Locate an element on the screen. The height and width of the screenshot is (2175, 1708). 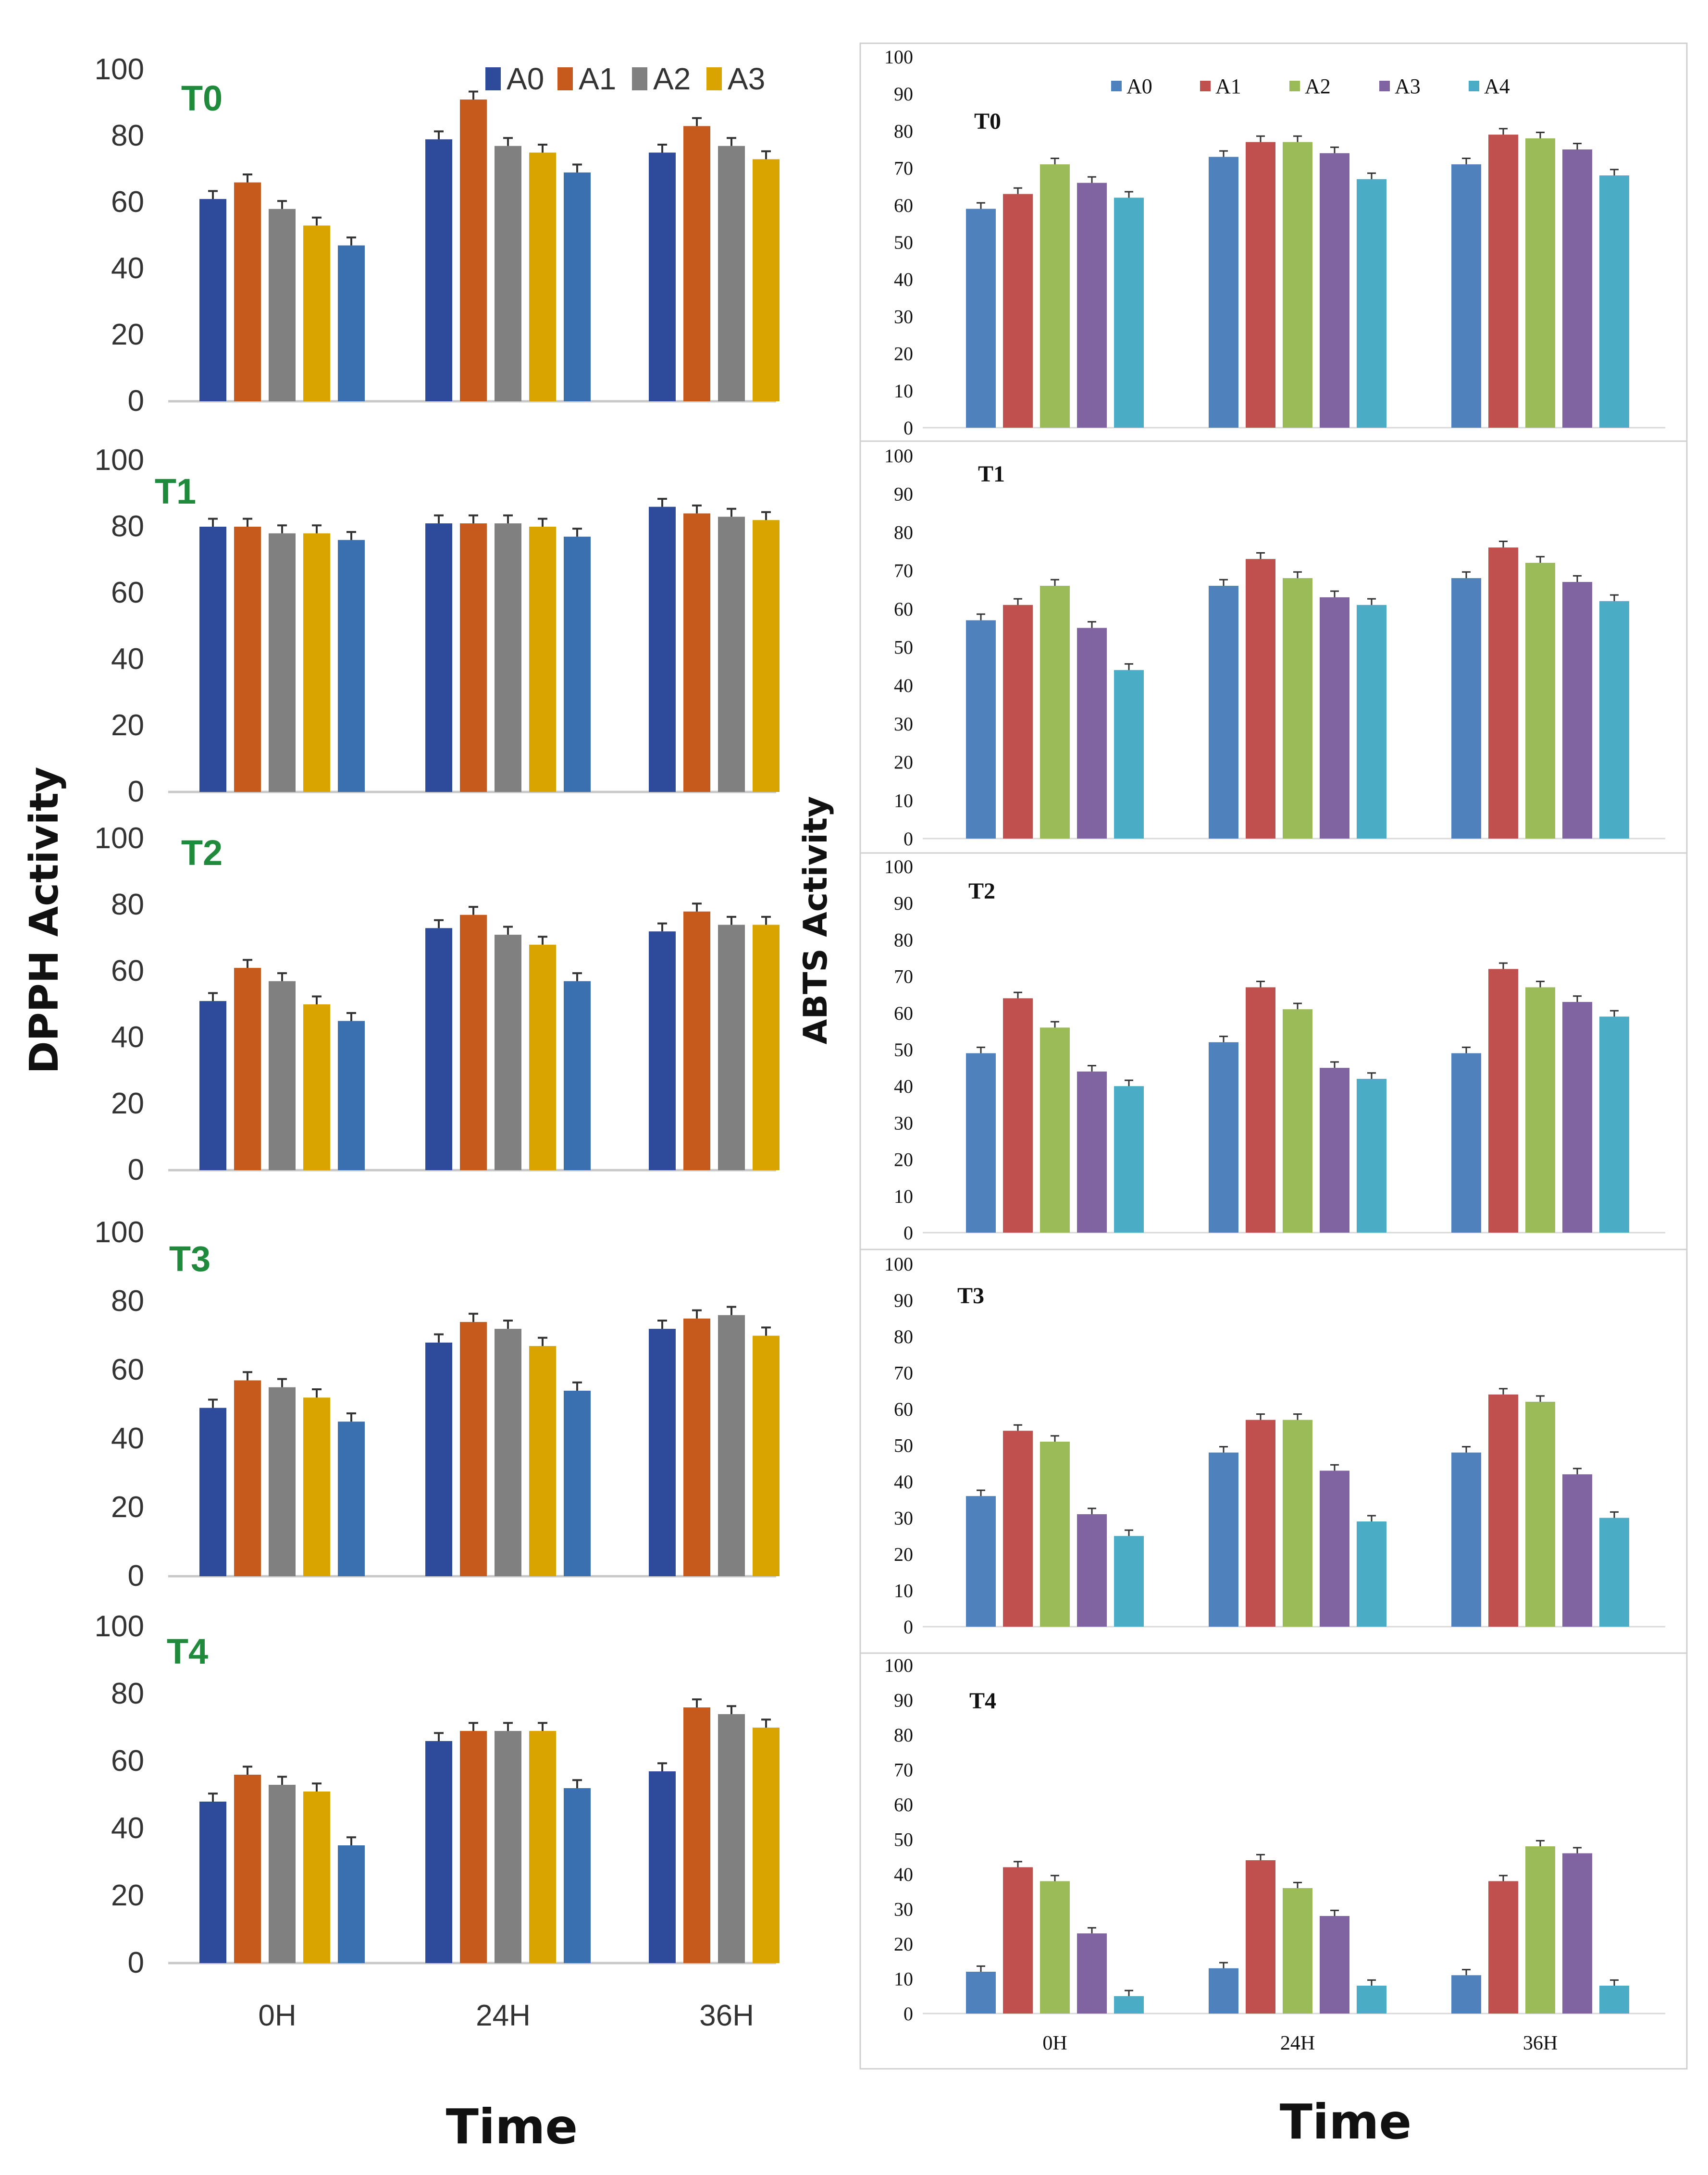
y-tick-label: 10 is located at coordinates (904, 800).